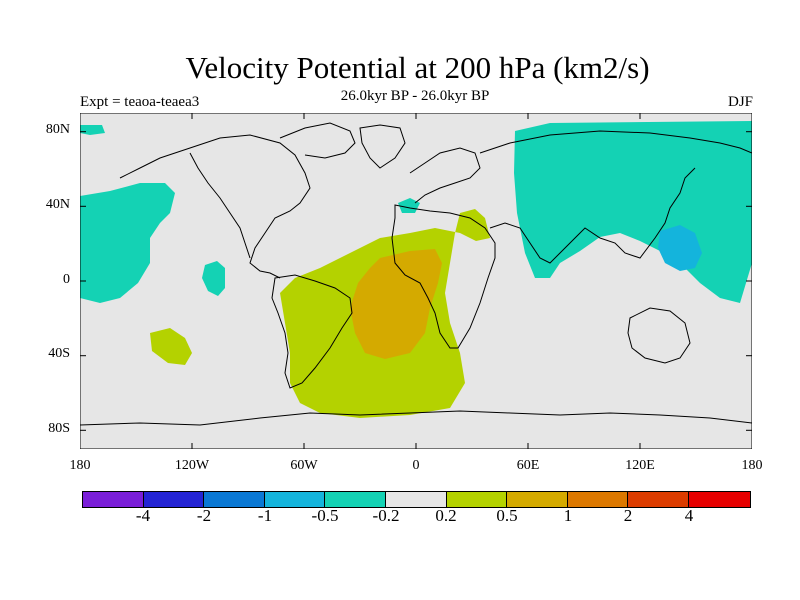 The image size is (800, 600). I want to click on contour-neg-arctic, so click(92, 130).